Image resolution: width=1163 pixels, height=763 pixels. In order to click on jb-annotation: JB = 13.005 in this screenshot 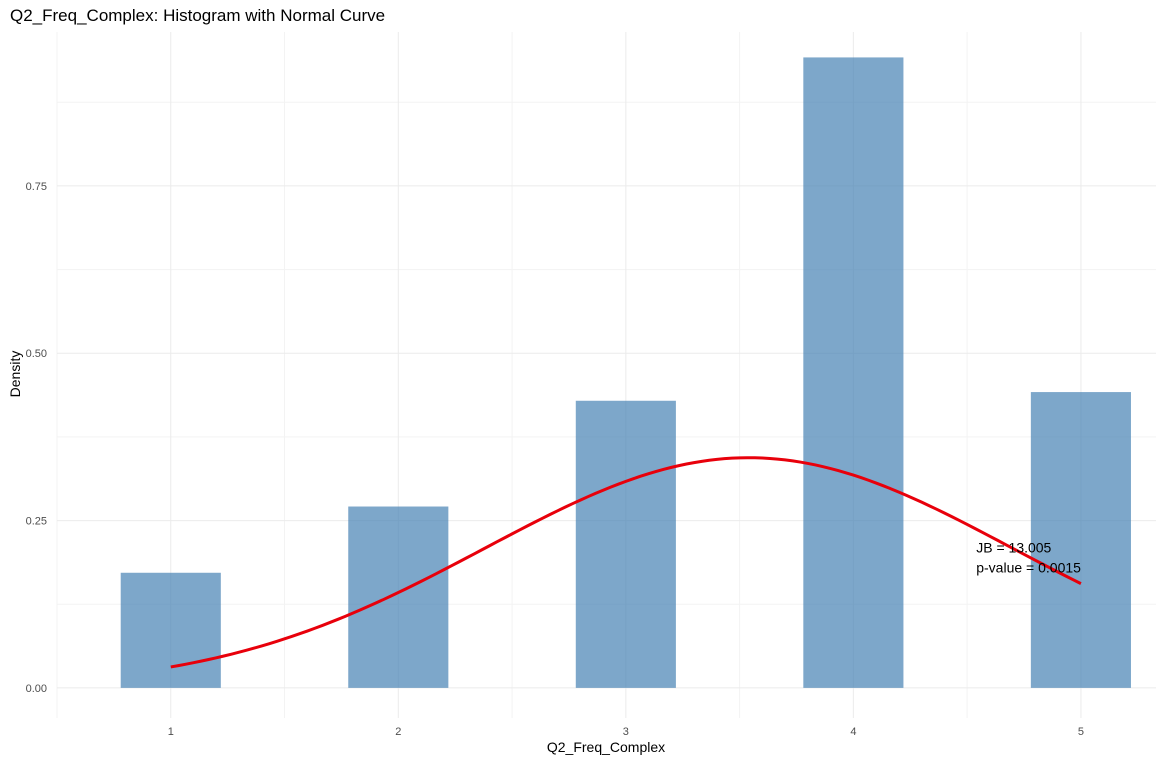, I will do `click(1013, 547)`.